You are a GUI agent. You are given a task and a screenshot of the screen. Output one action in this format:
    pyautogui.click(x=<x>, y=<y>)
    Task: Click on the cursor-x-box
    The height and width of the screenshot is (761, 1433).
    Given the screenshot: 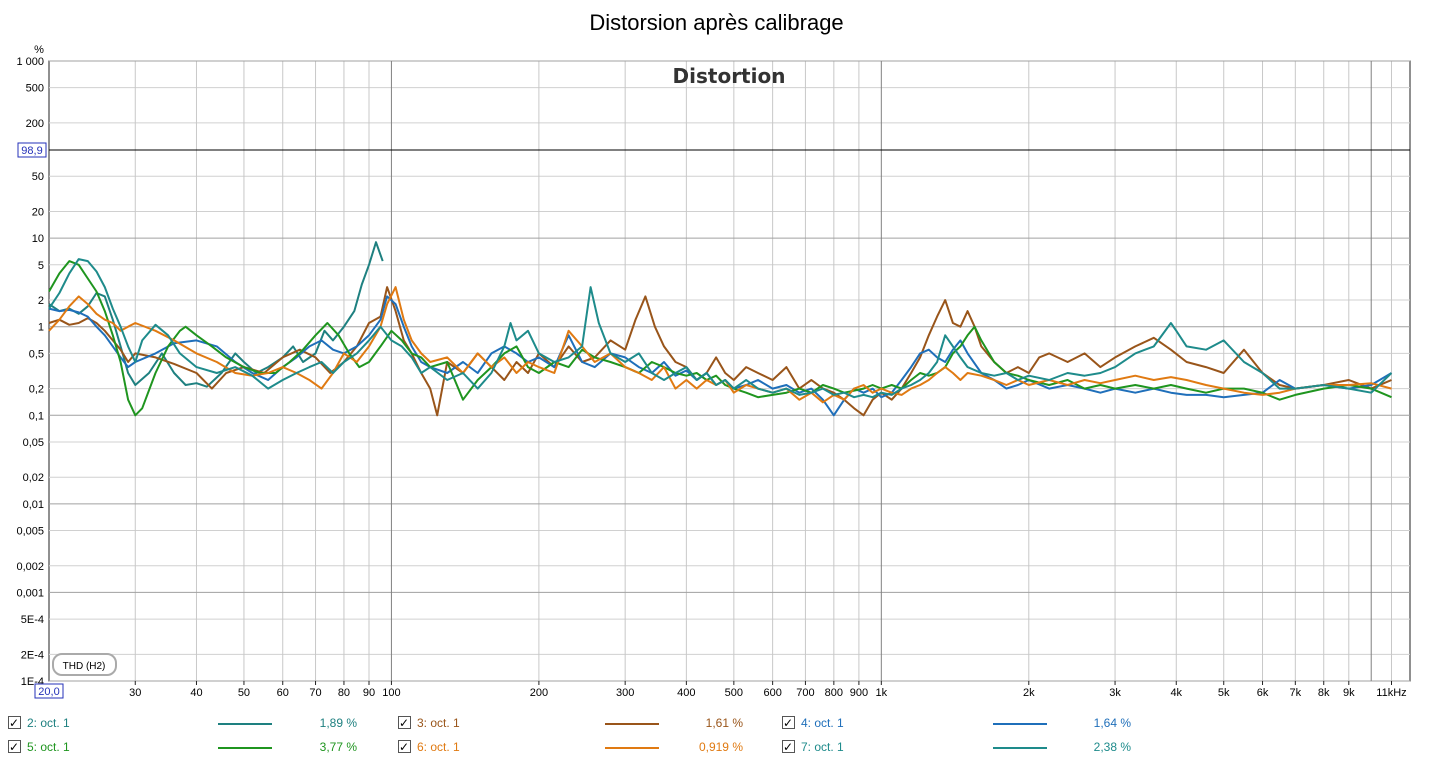 What is the action you would take?
    pyautogui.click(x=49, y=691)
    